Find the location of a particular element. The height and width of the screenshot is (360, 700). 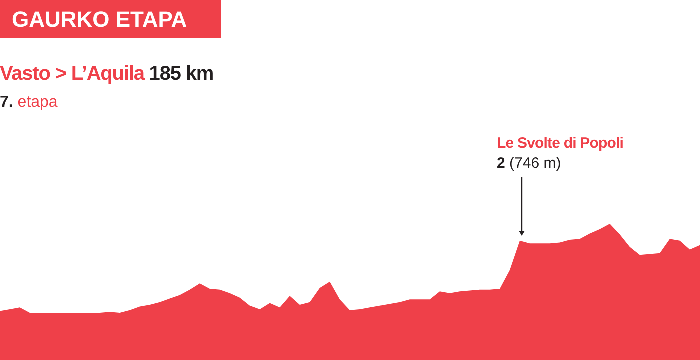

chart-title: GAURKO ETAPA is located at coordinates (100, 19).